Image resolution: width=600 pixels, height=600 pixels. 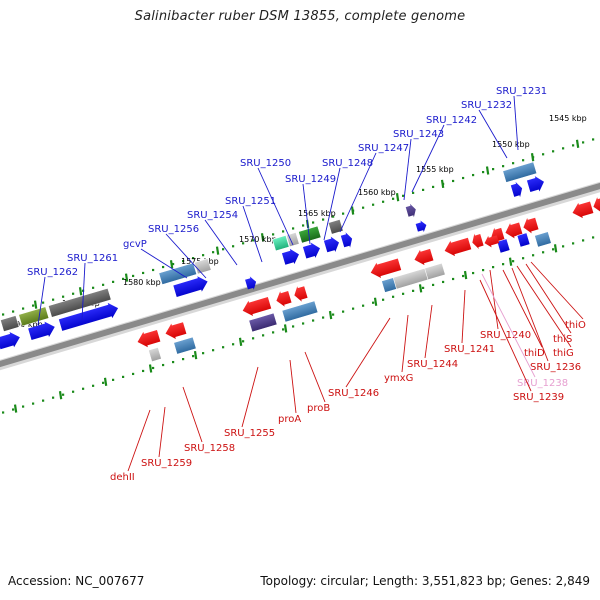 I want to click on reverse-gene-label: thiO, so click(x=575, y=325).